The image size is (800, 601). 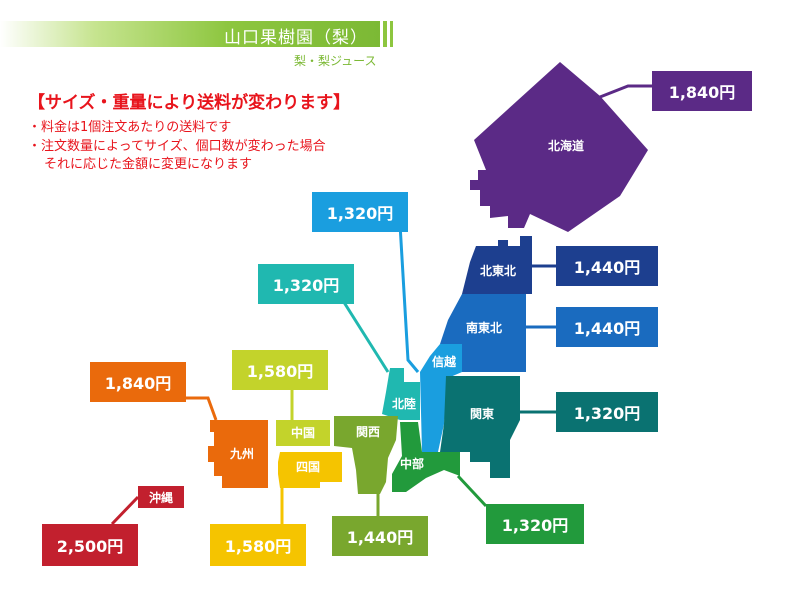 I want to click on price-box-minamitohoku: 1,440円, so click(x=607, y=327).